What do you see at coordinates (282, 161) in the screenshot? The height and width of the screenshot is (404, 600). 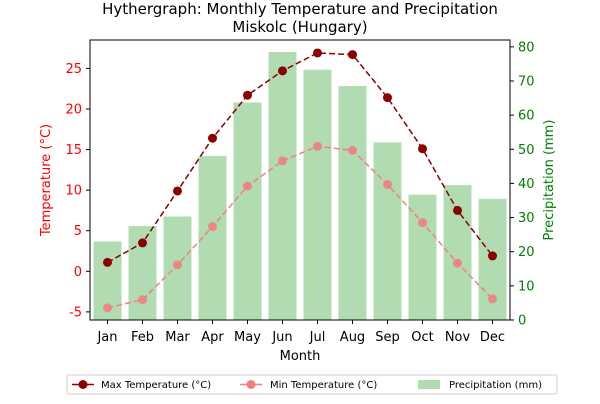 I see `min-temperature-point-jun` at bounding box center [282, 161].